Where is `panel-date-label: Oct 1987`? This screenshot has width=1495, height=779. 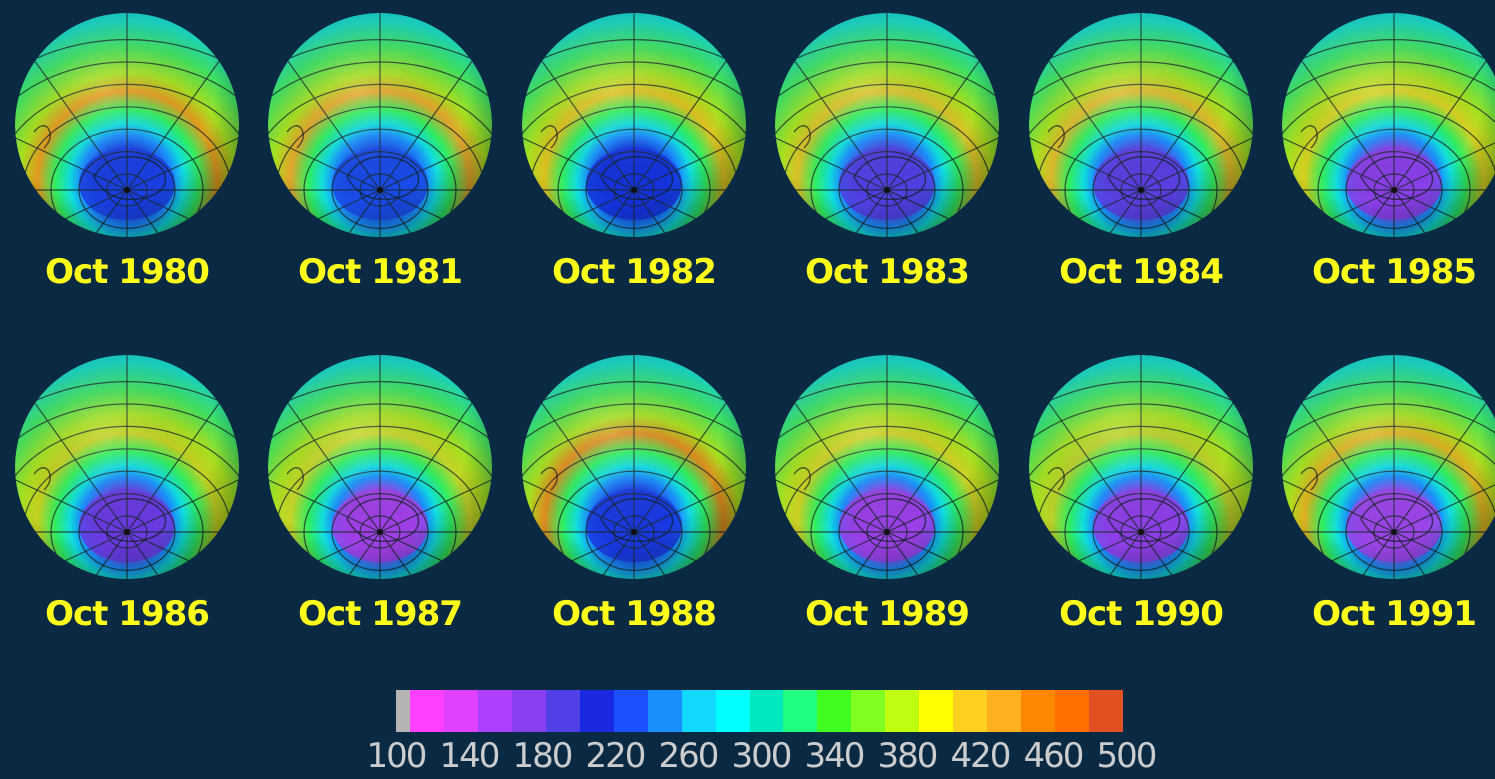
panel-date-label: Oct 1987 is located at coordinates (380, 614).